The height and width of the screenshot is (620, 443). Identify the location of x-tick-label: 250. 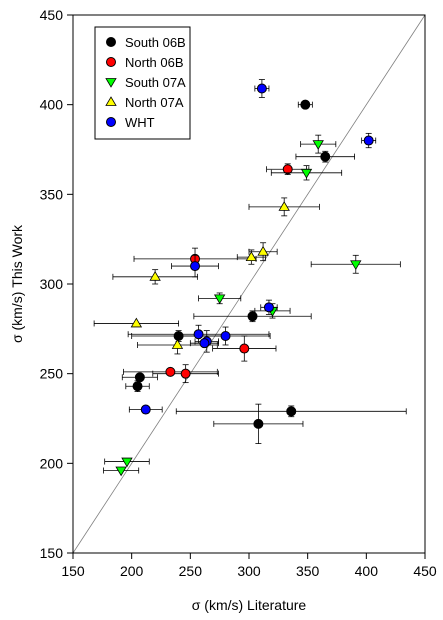
(191, 571).